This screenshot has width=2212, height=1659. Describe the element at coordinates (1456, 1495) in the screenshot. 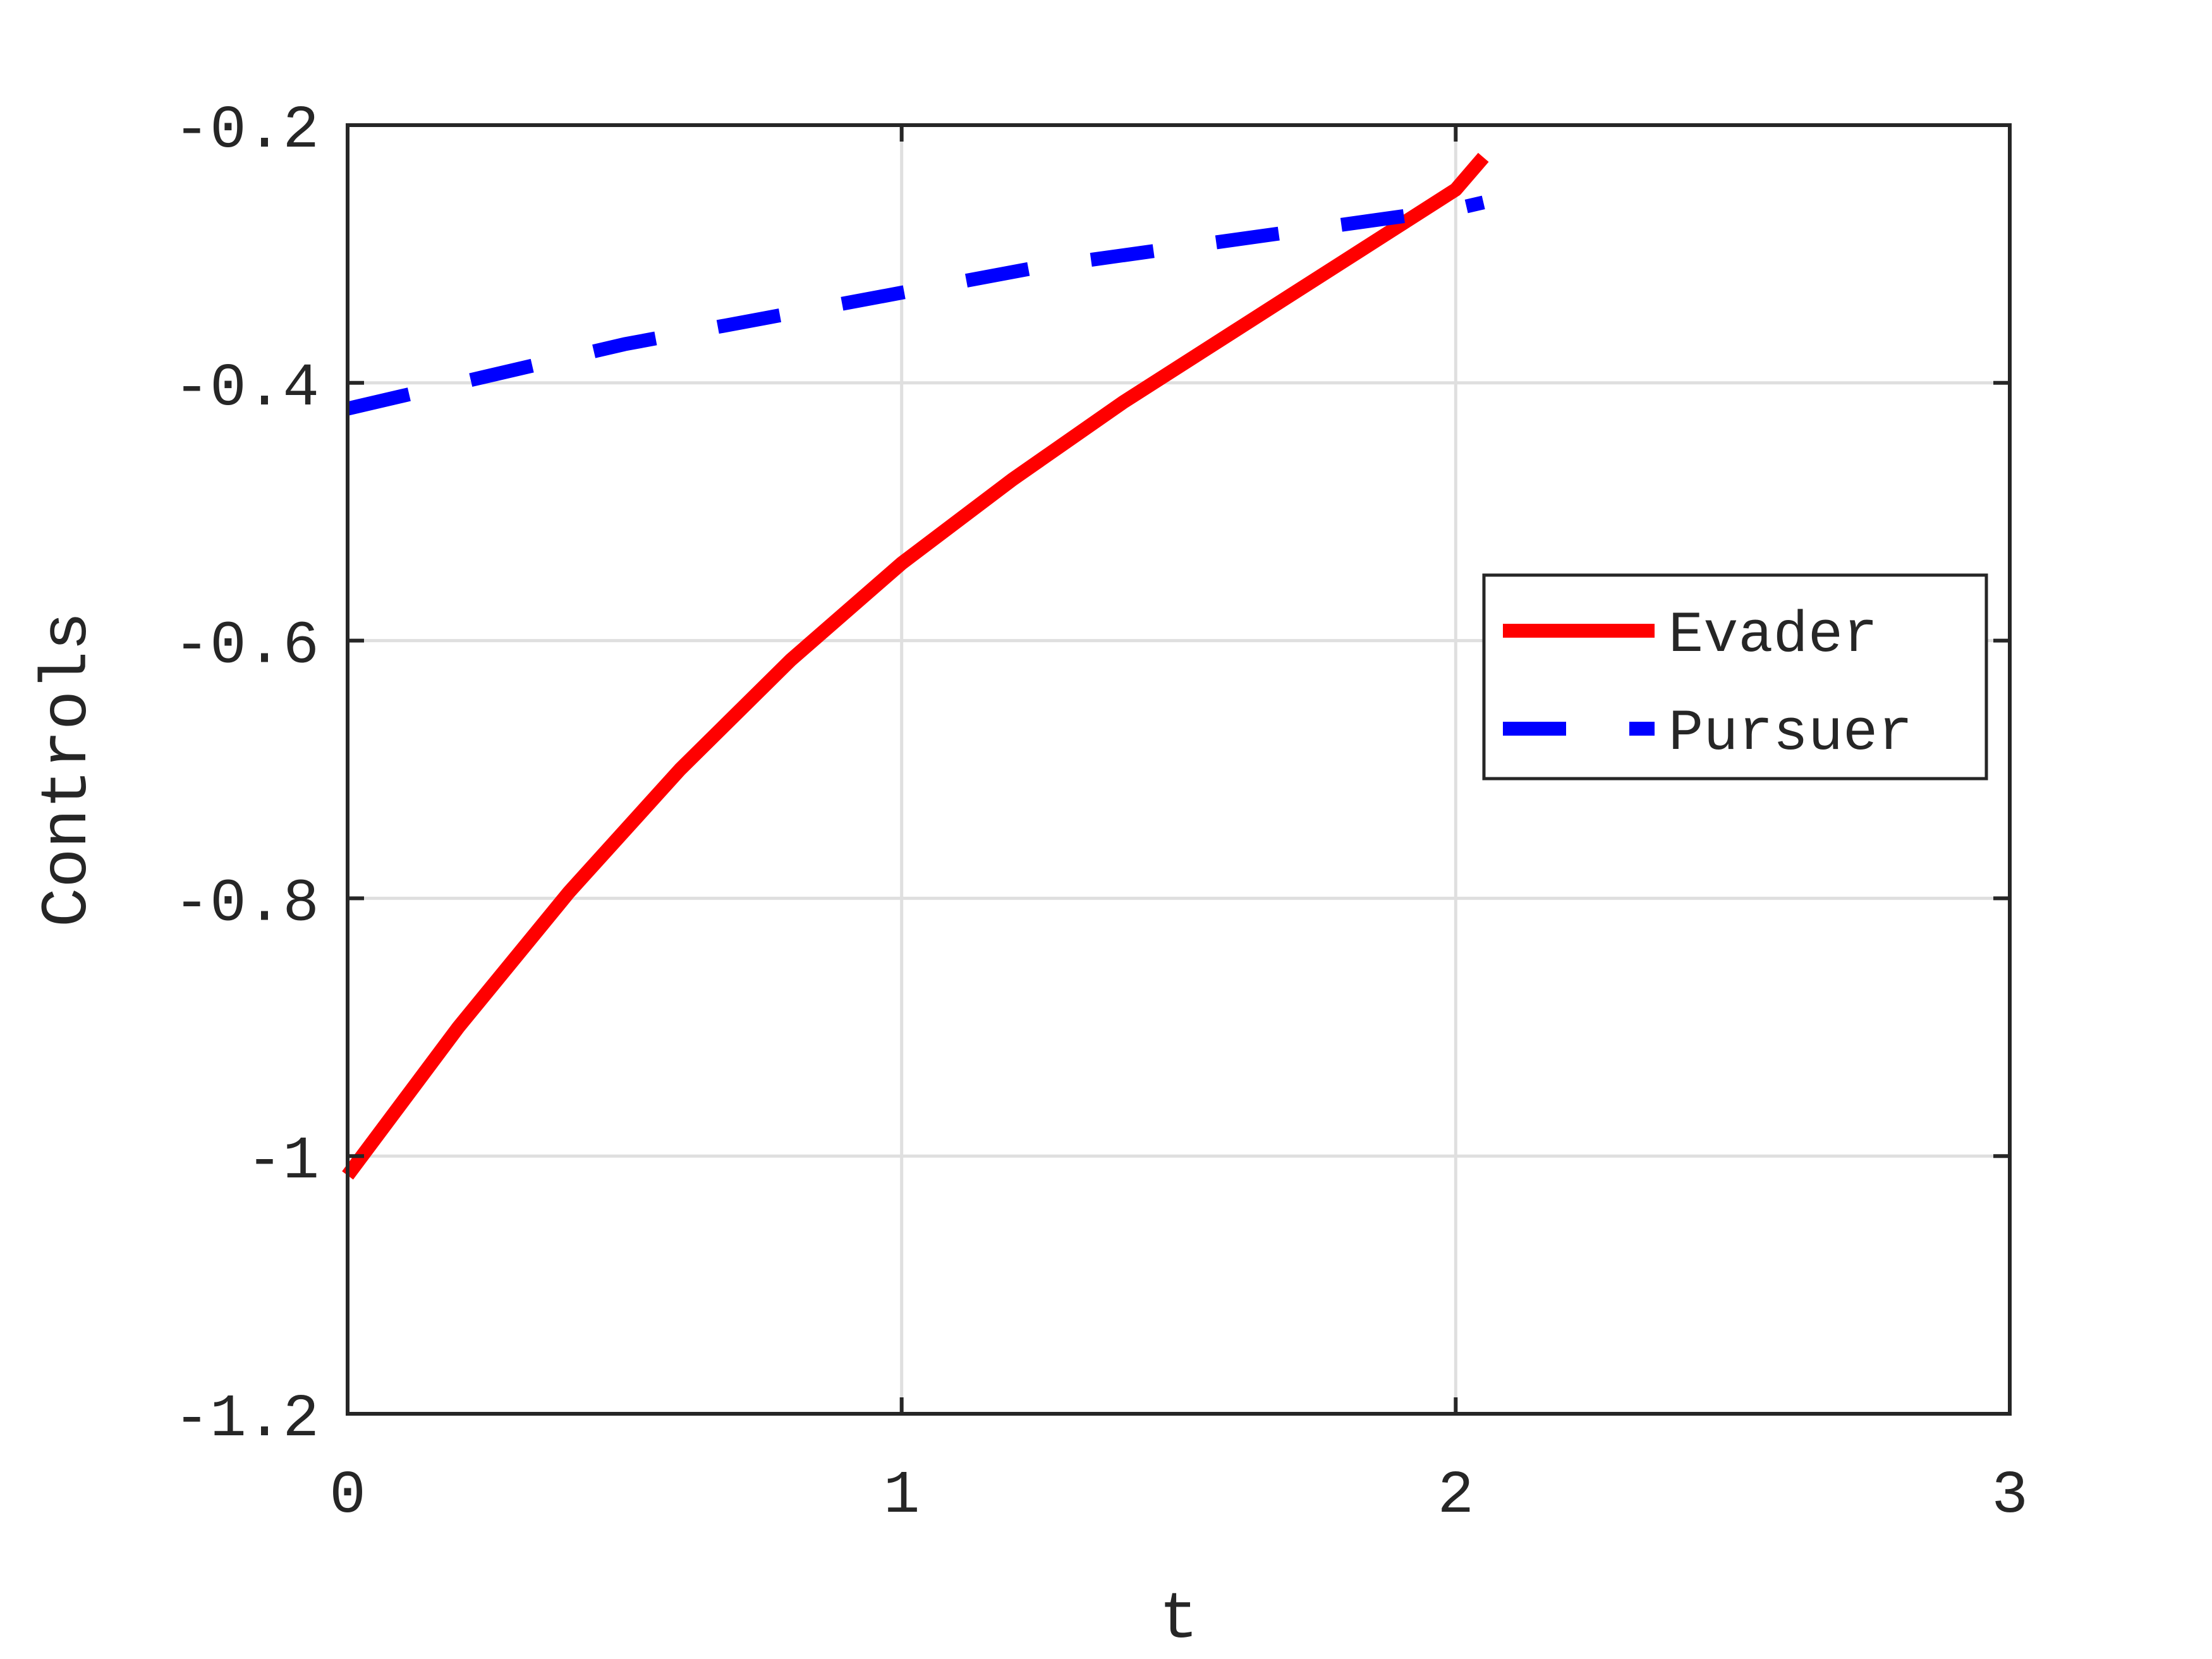

I see `x-tick-label: 2` at that location.